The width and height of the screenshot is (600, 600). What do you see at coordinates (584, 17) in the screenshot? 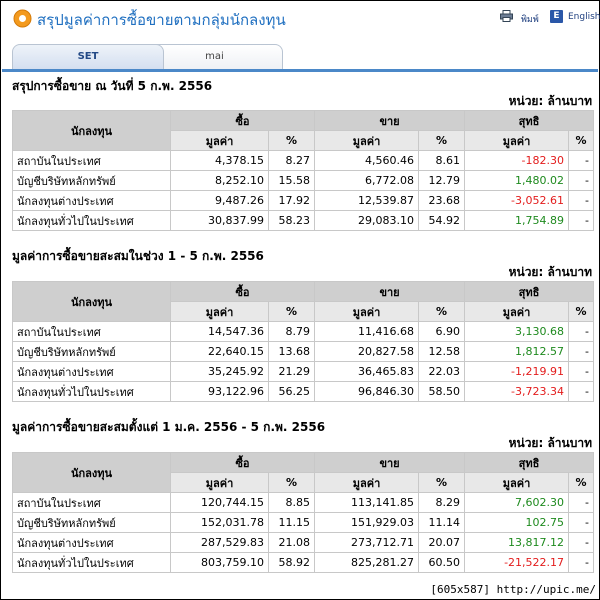
I see `english-link: English` at bounding box center [584, 17].